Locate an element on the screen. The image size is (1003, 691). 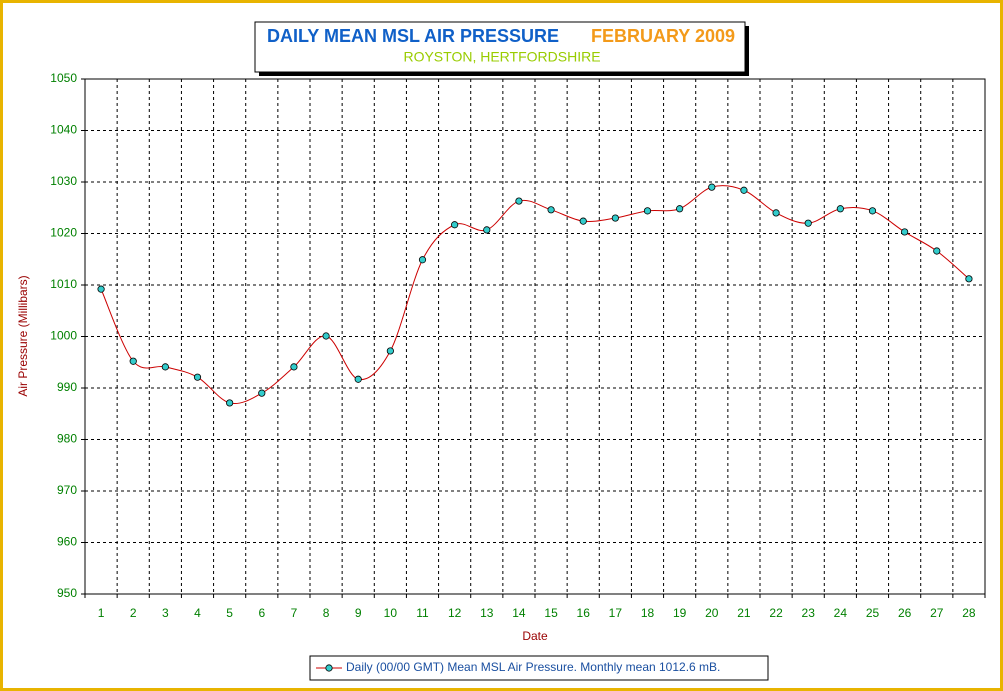
x-tick-label: 8 is located at coordinates (326, 613).